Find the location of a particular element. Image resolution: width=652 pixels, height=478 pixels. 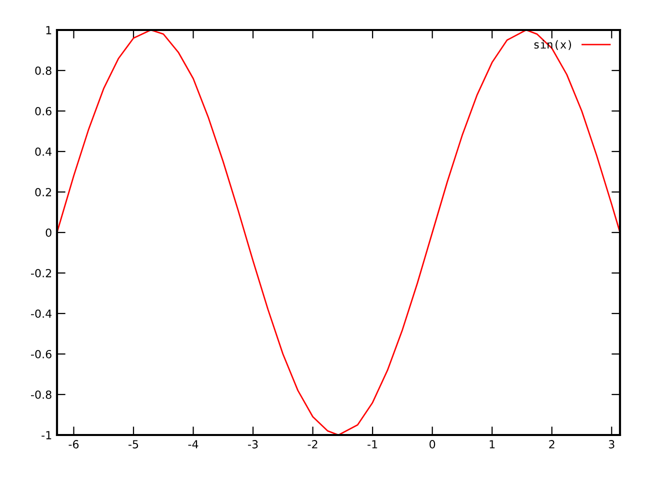

y-tick-label: -0.2 is located at coordinates (41, 273).